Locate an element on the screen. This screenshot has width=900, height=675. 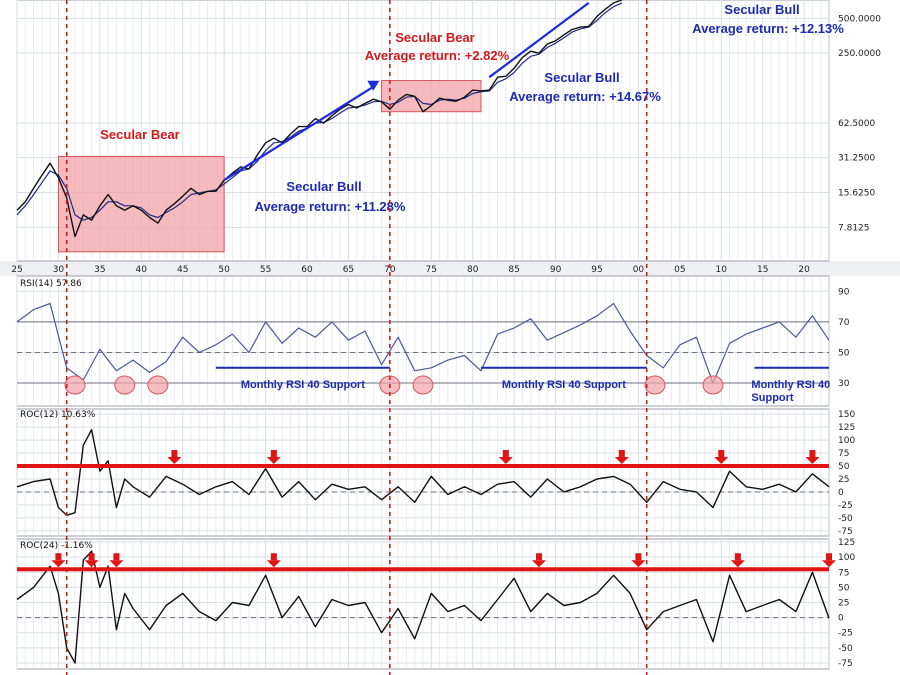
price-y-tick-label: 62.5000 is located at coordinates (856, 124).